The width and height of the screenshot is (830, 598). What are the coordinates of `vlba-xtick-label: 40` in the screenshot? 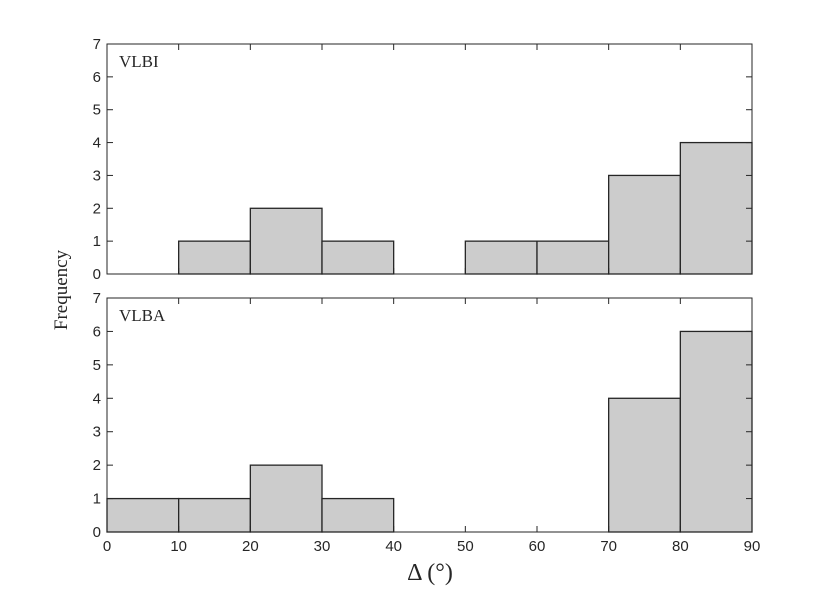 It's located at (393, 546).